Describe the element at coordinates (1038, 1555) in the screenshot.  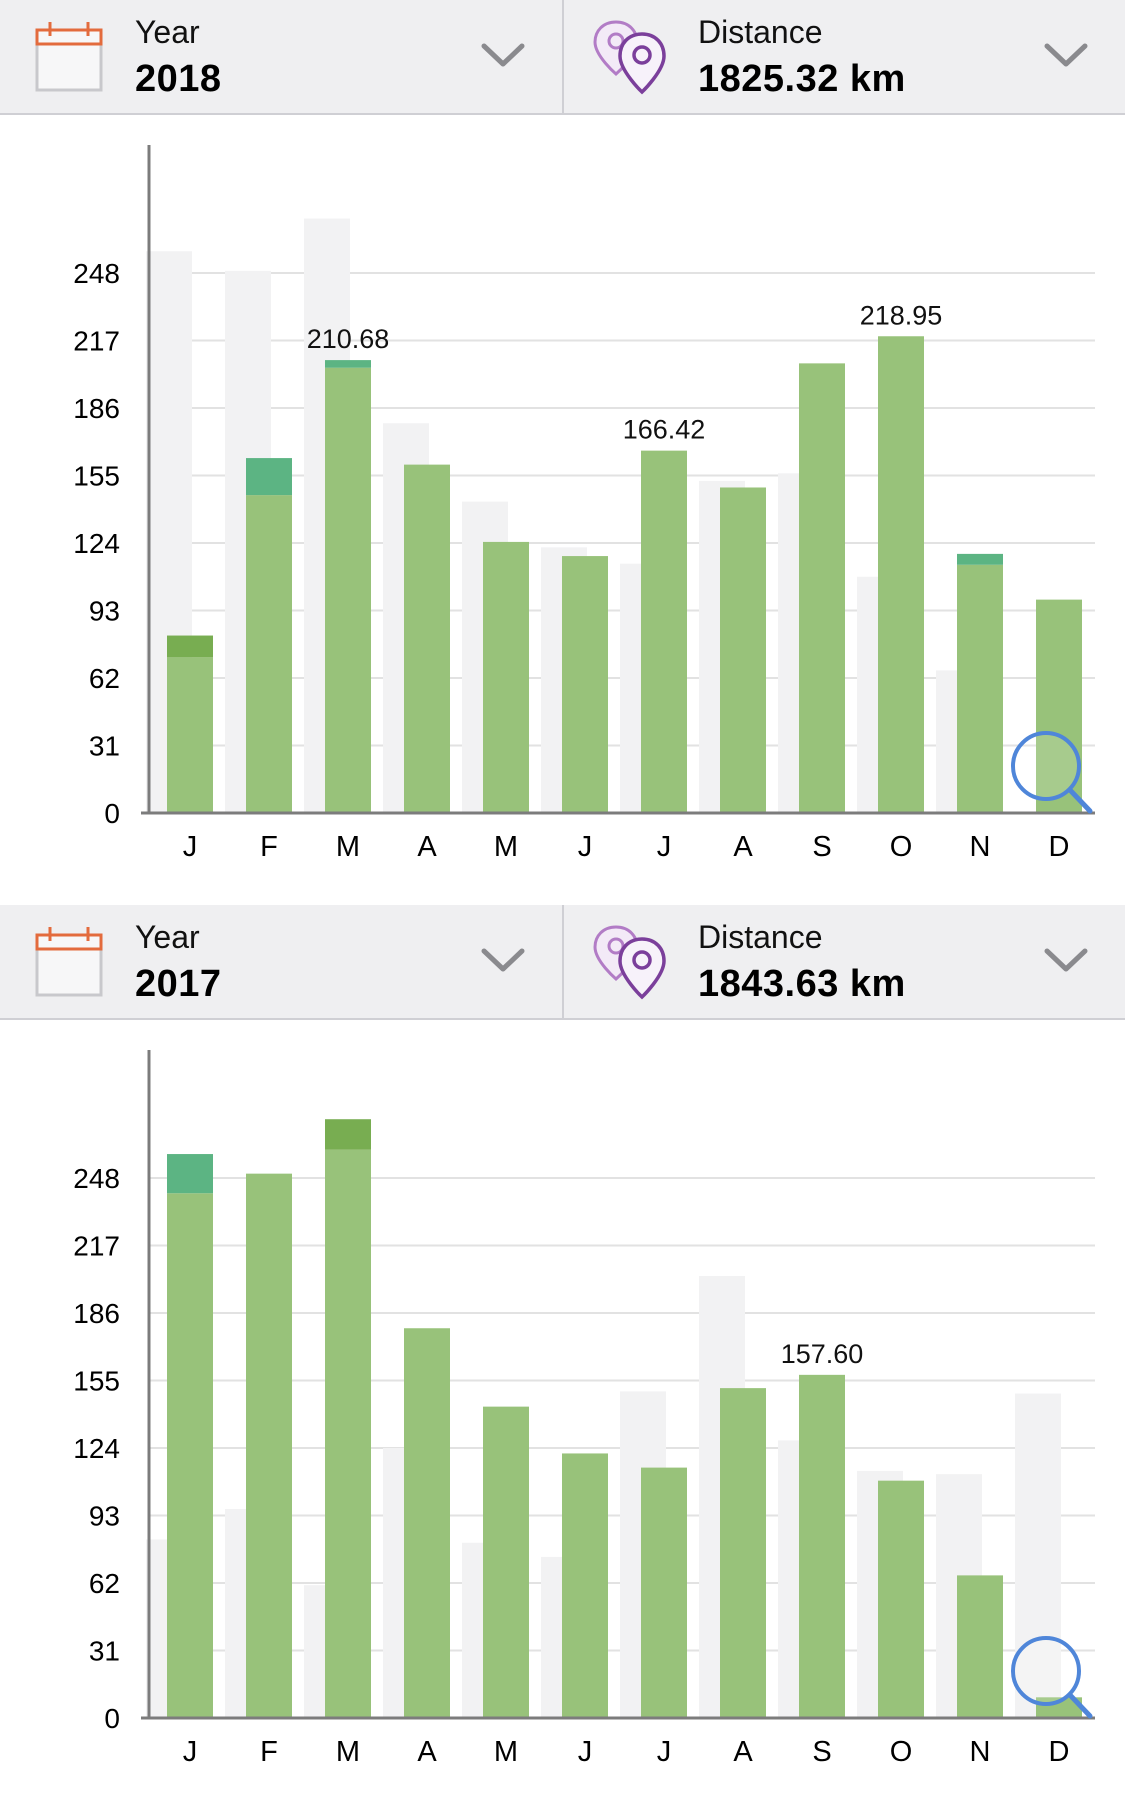
I see `previous-year-bar` at that location.